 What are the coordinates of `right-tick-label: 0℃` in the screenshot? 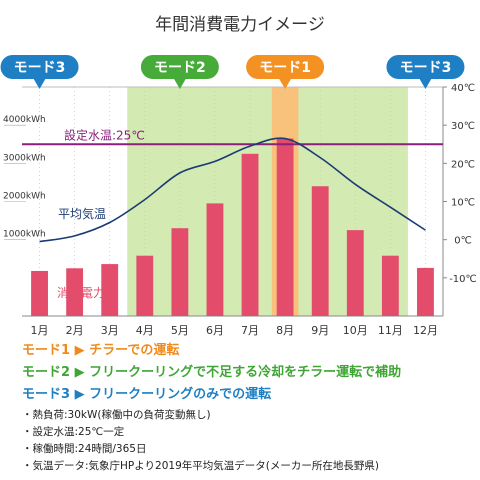 It's located at (463, 241).